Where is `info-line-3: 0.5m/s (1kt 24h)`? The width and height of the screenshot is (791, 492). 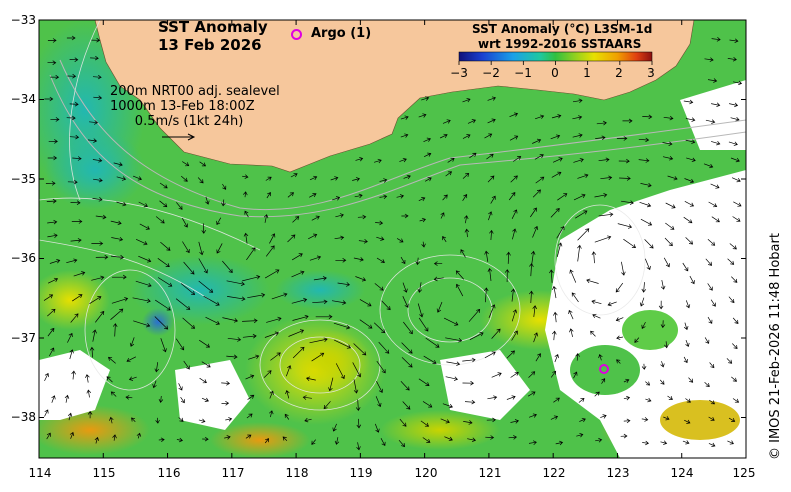 info-line-3: 0.5m/s (1kt 24h) is located at coordinates (177, 121).